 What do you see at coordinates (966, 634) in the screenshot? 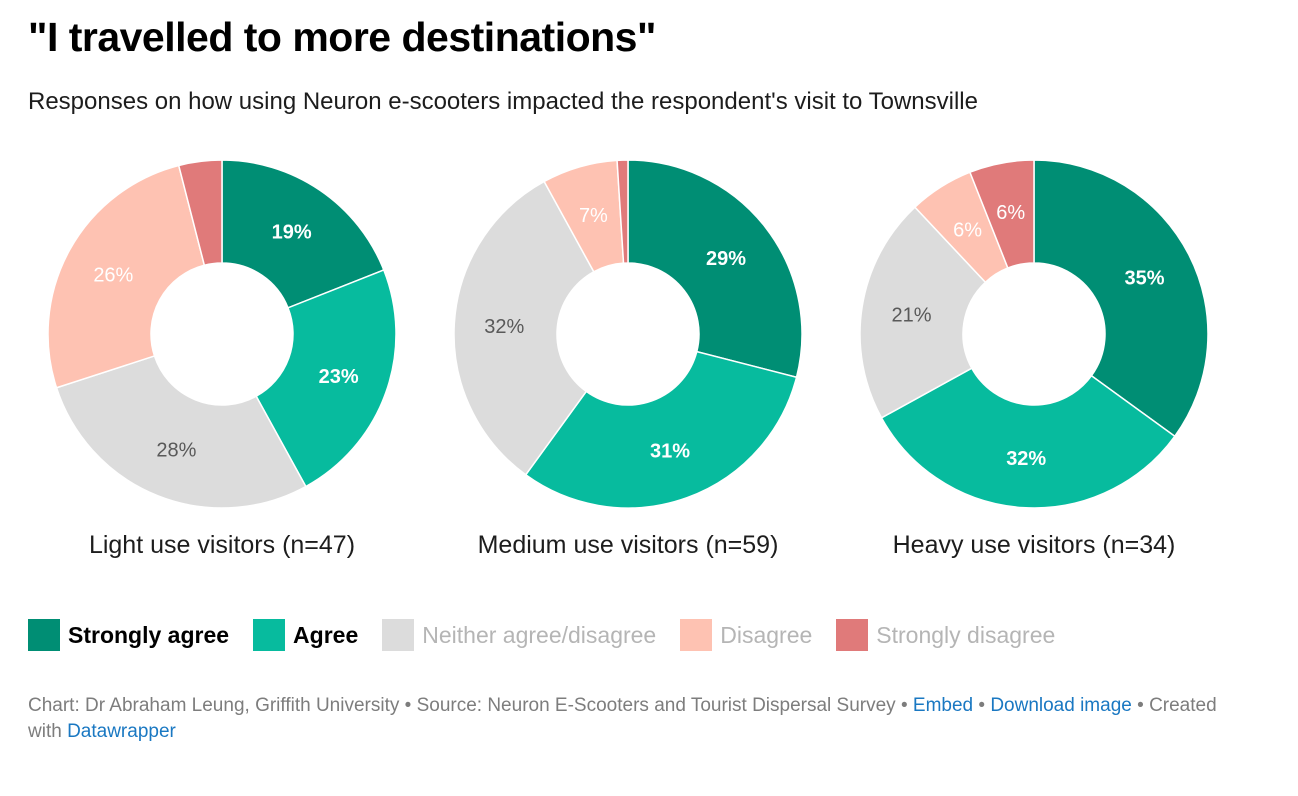
I see `legend-label-strongly-disagree: Strongly disagree` at bounding box center [966, 634].